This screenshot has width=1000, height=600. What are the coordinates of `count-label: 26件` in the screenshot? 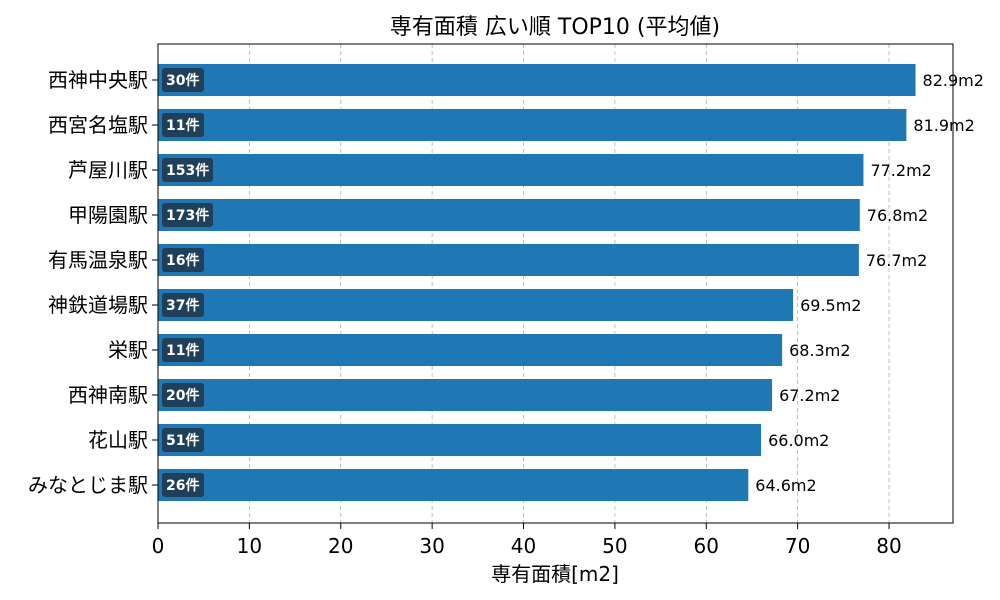 It's located at (182, 485).